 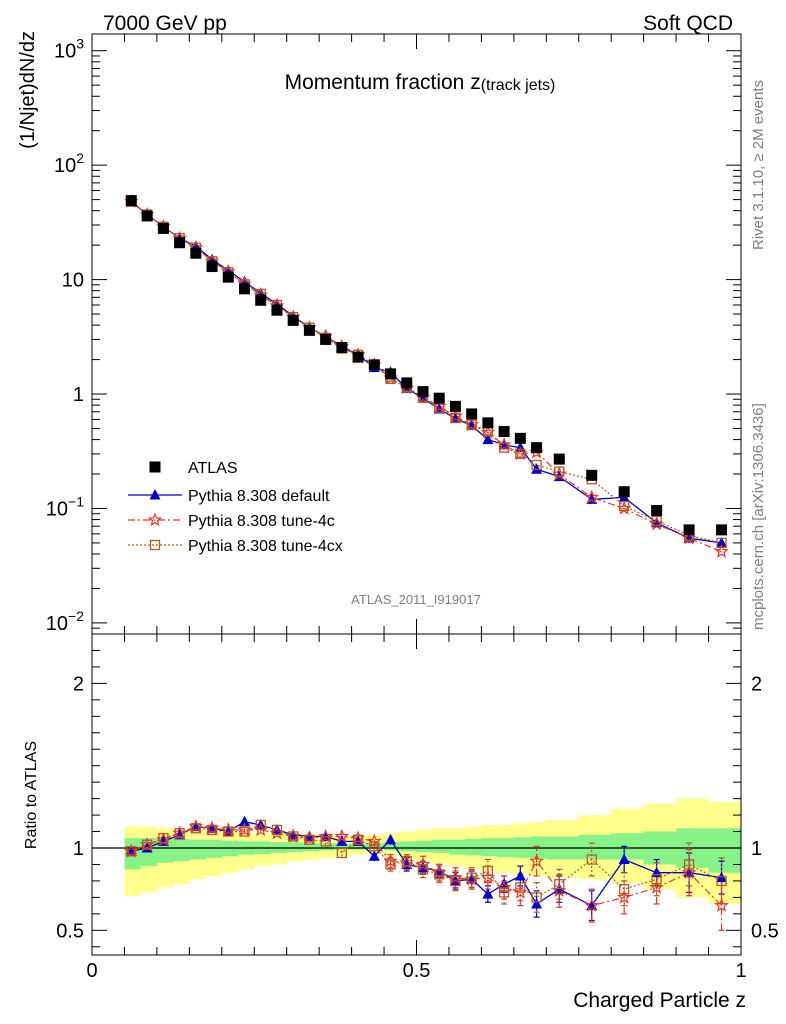 I want to click on legend-label-0: ATLAS, so click(x=213, y=468).